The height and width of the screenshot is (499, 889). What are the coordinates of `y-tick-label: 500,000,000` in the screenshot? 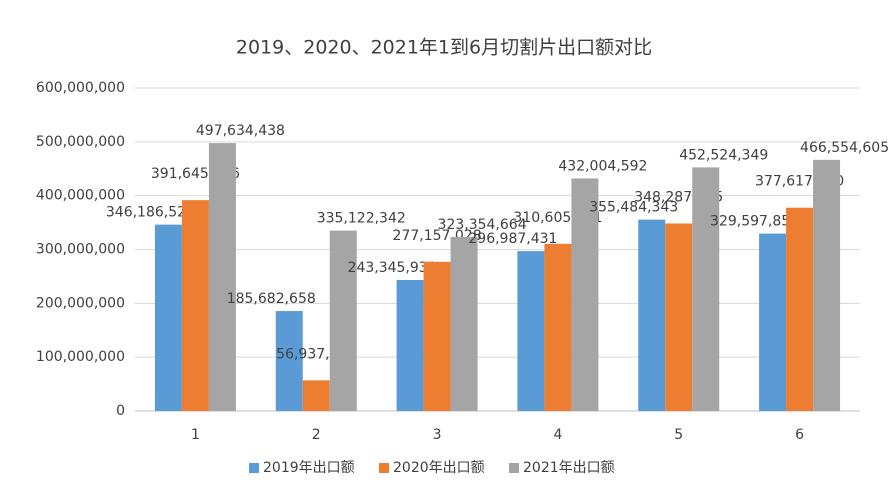 It's located at (80, 142).